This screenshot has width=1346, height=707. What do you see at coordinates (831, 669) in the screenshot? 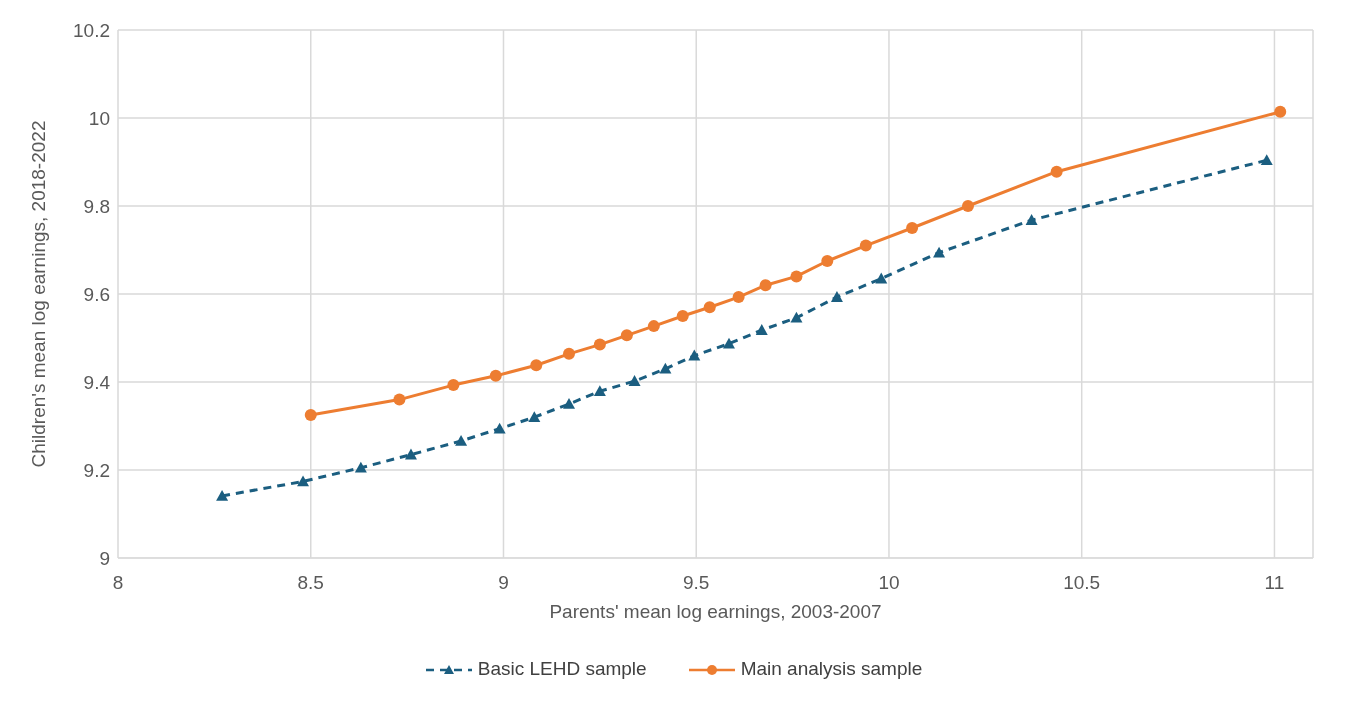
I see `legend-label: Main analysis sample` at bounding box center [831, 669].